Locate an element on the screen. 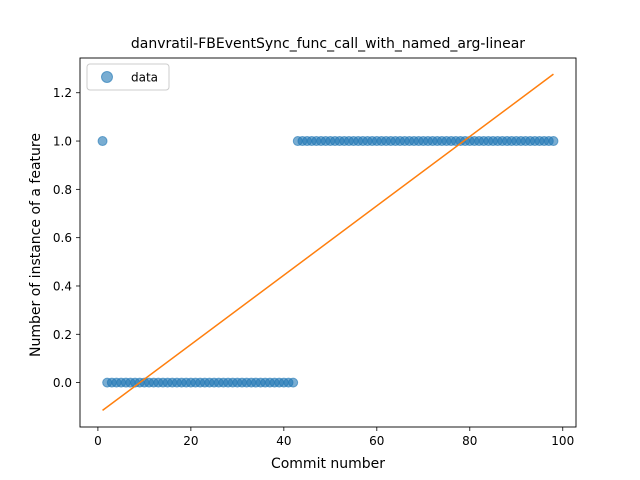 The height and width of the screenshot is (480, 640). y-axis-label: Number of instance of a feature is located at coordinates (36, 245).